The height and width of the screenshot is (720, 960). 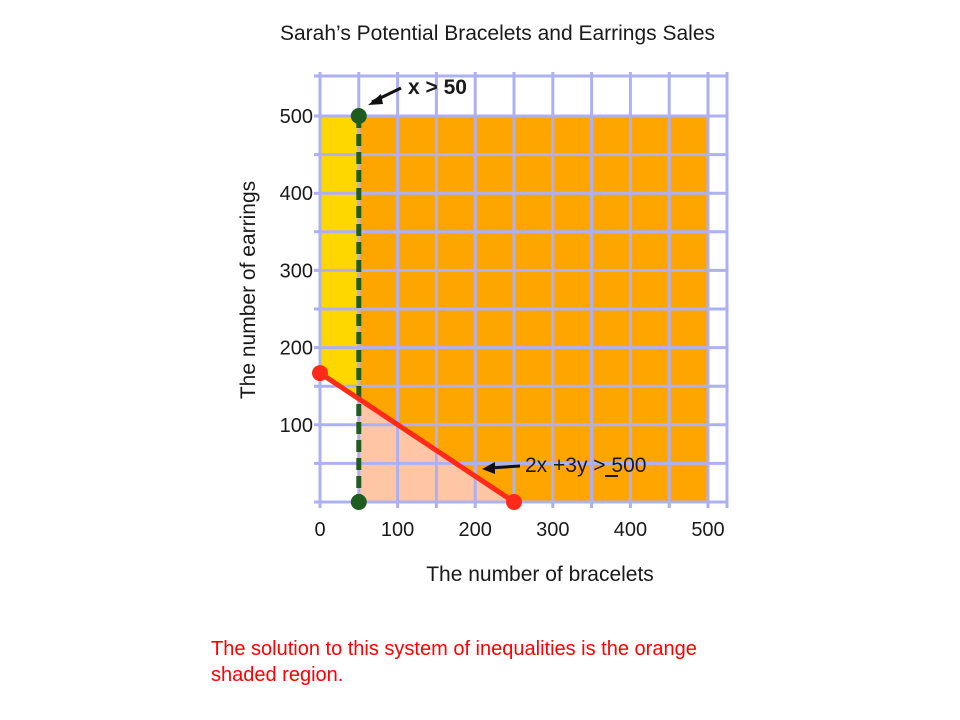 What do you see at coordinates (552, 530) in the screenshot?
I see `x-tick-label: 300` at bounding box center [552, 530].